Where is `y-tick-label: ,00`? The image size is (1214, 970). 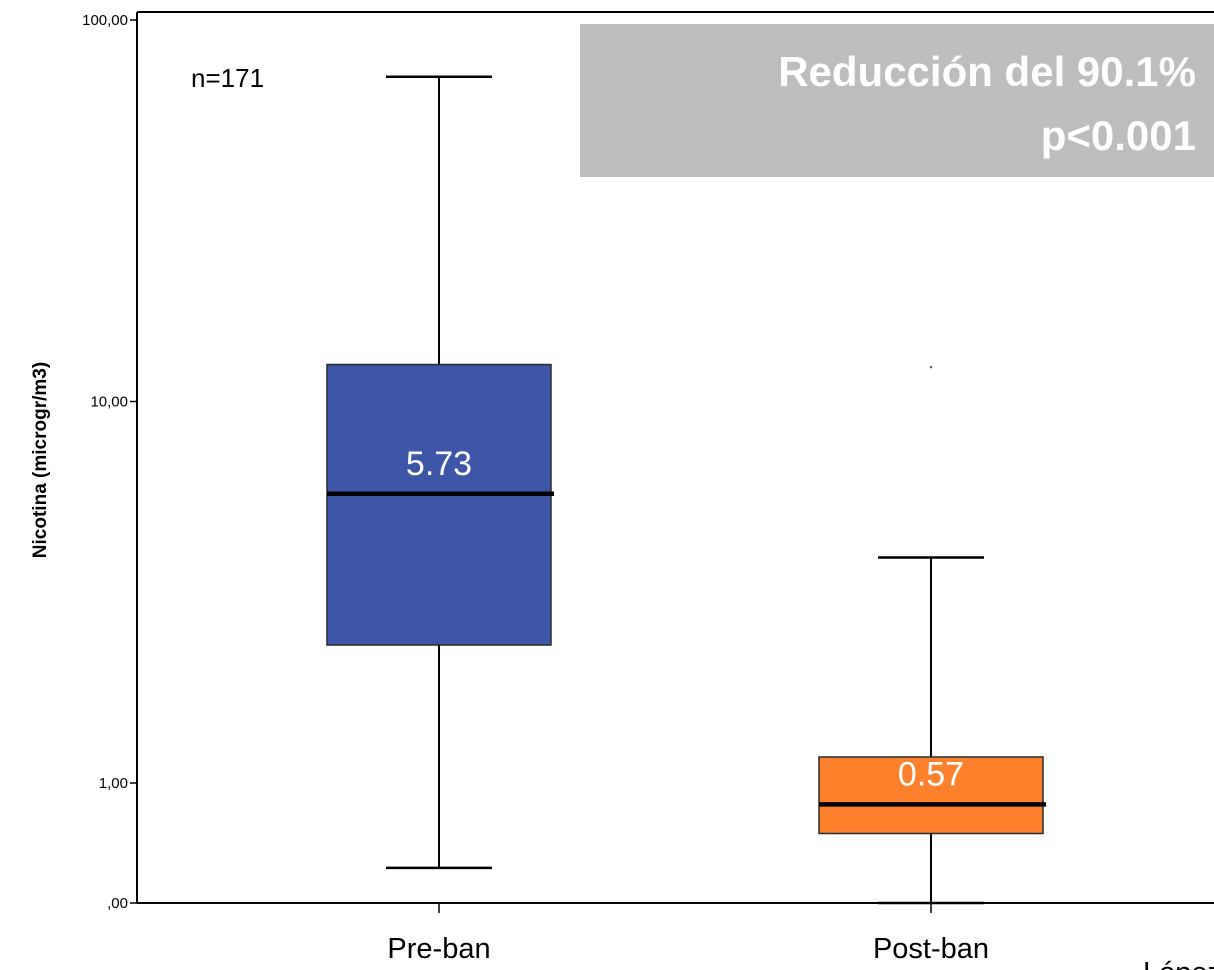
y-tick-label: ,00 is located at coordinates (117, 903).